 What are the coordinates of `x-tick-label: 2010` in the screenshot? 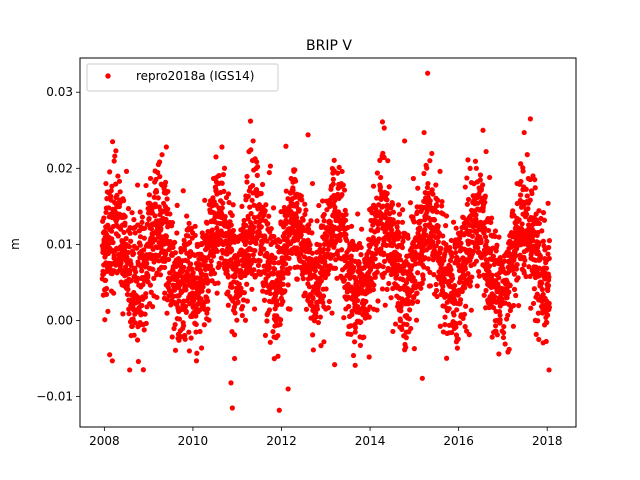 It's located at (193, 441).